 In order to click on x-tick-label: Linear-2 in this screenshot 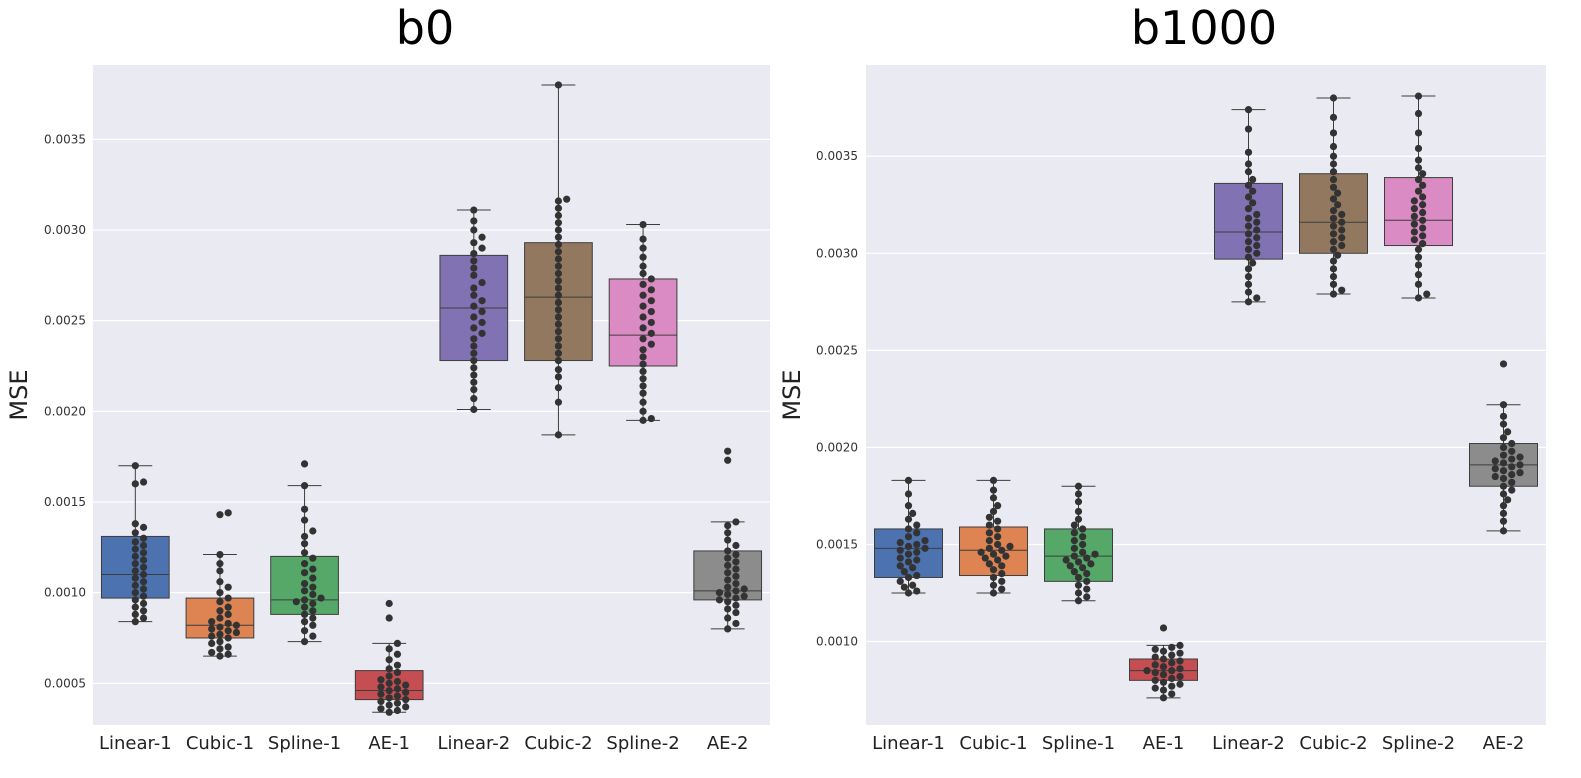, I will do `click(473, 743)`.